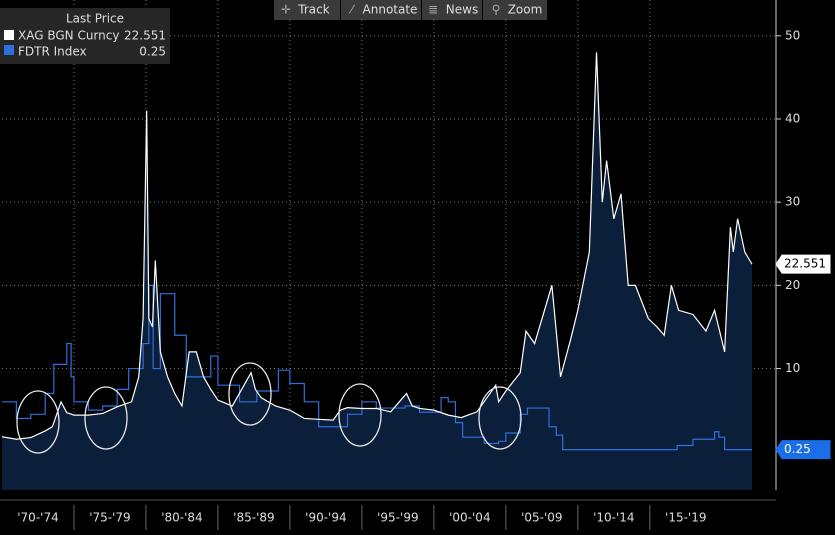 The width and height of the screenshot is (835, 535). Describe the element at coordinates (792, 285) in the screenshot. I see `y-tick-label: 20` at that location.